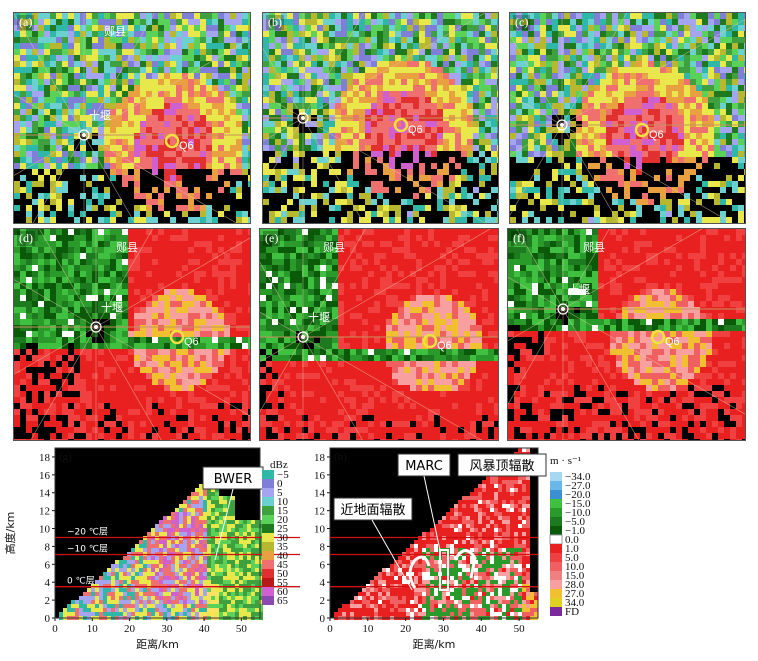  I want to click on colorbar-label: 65, so click(283, 601).